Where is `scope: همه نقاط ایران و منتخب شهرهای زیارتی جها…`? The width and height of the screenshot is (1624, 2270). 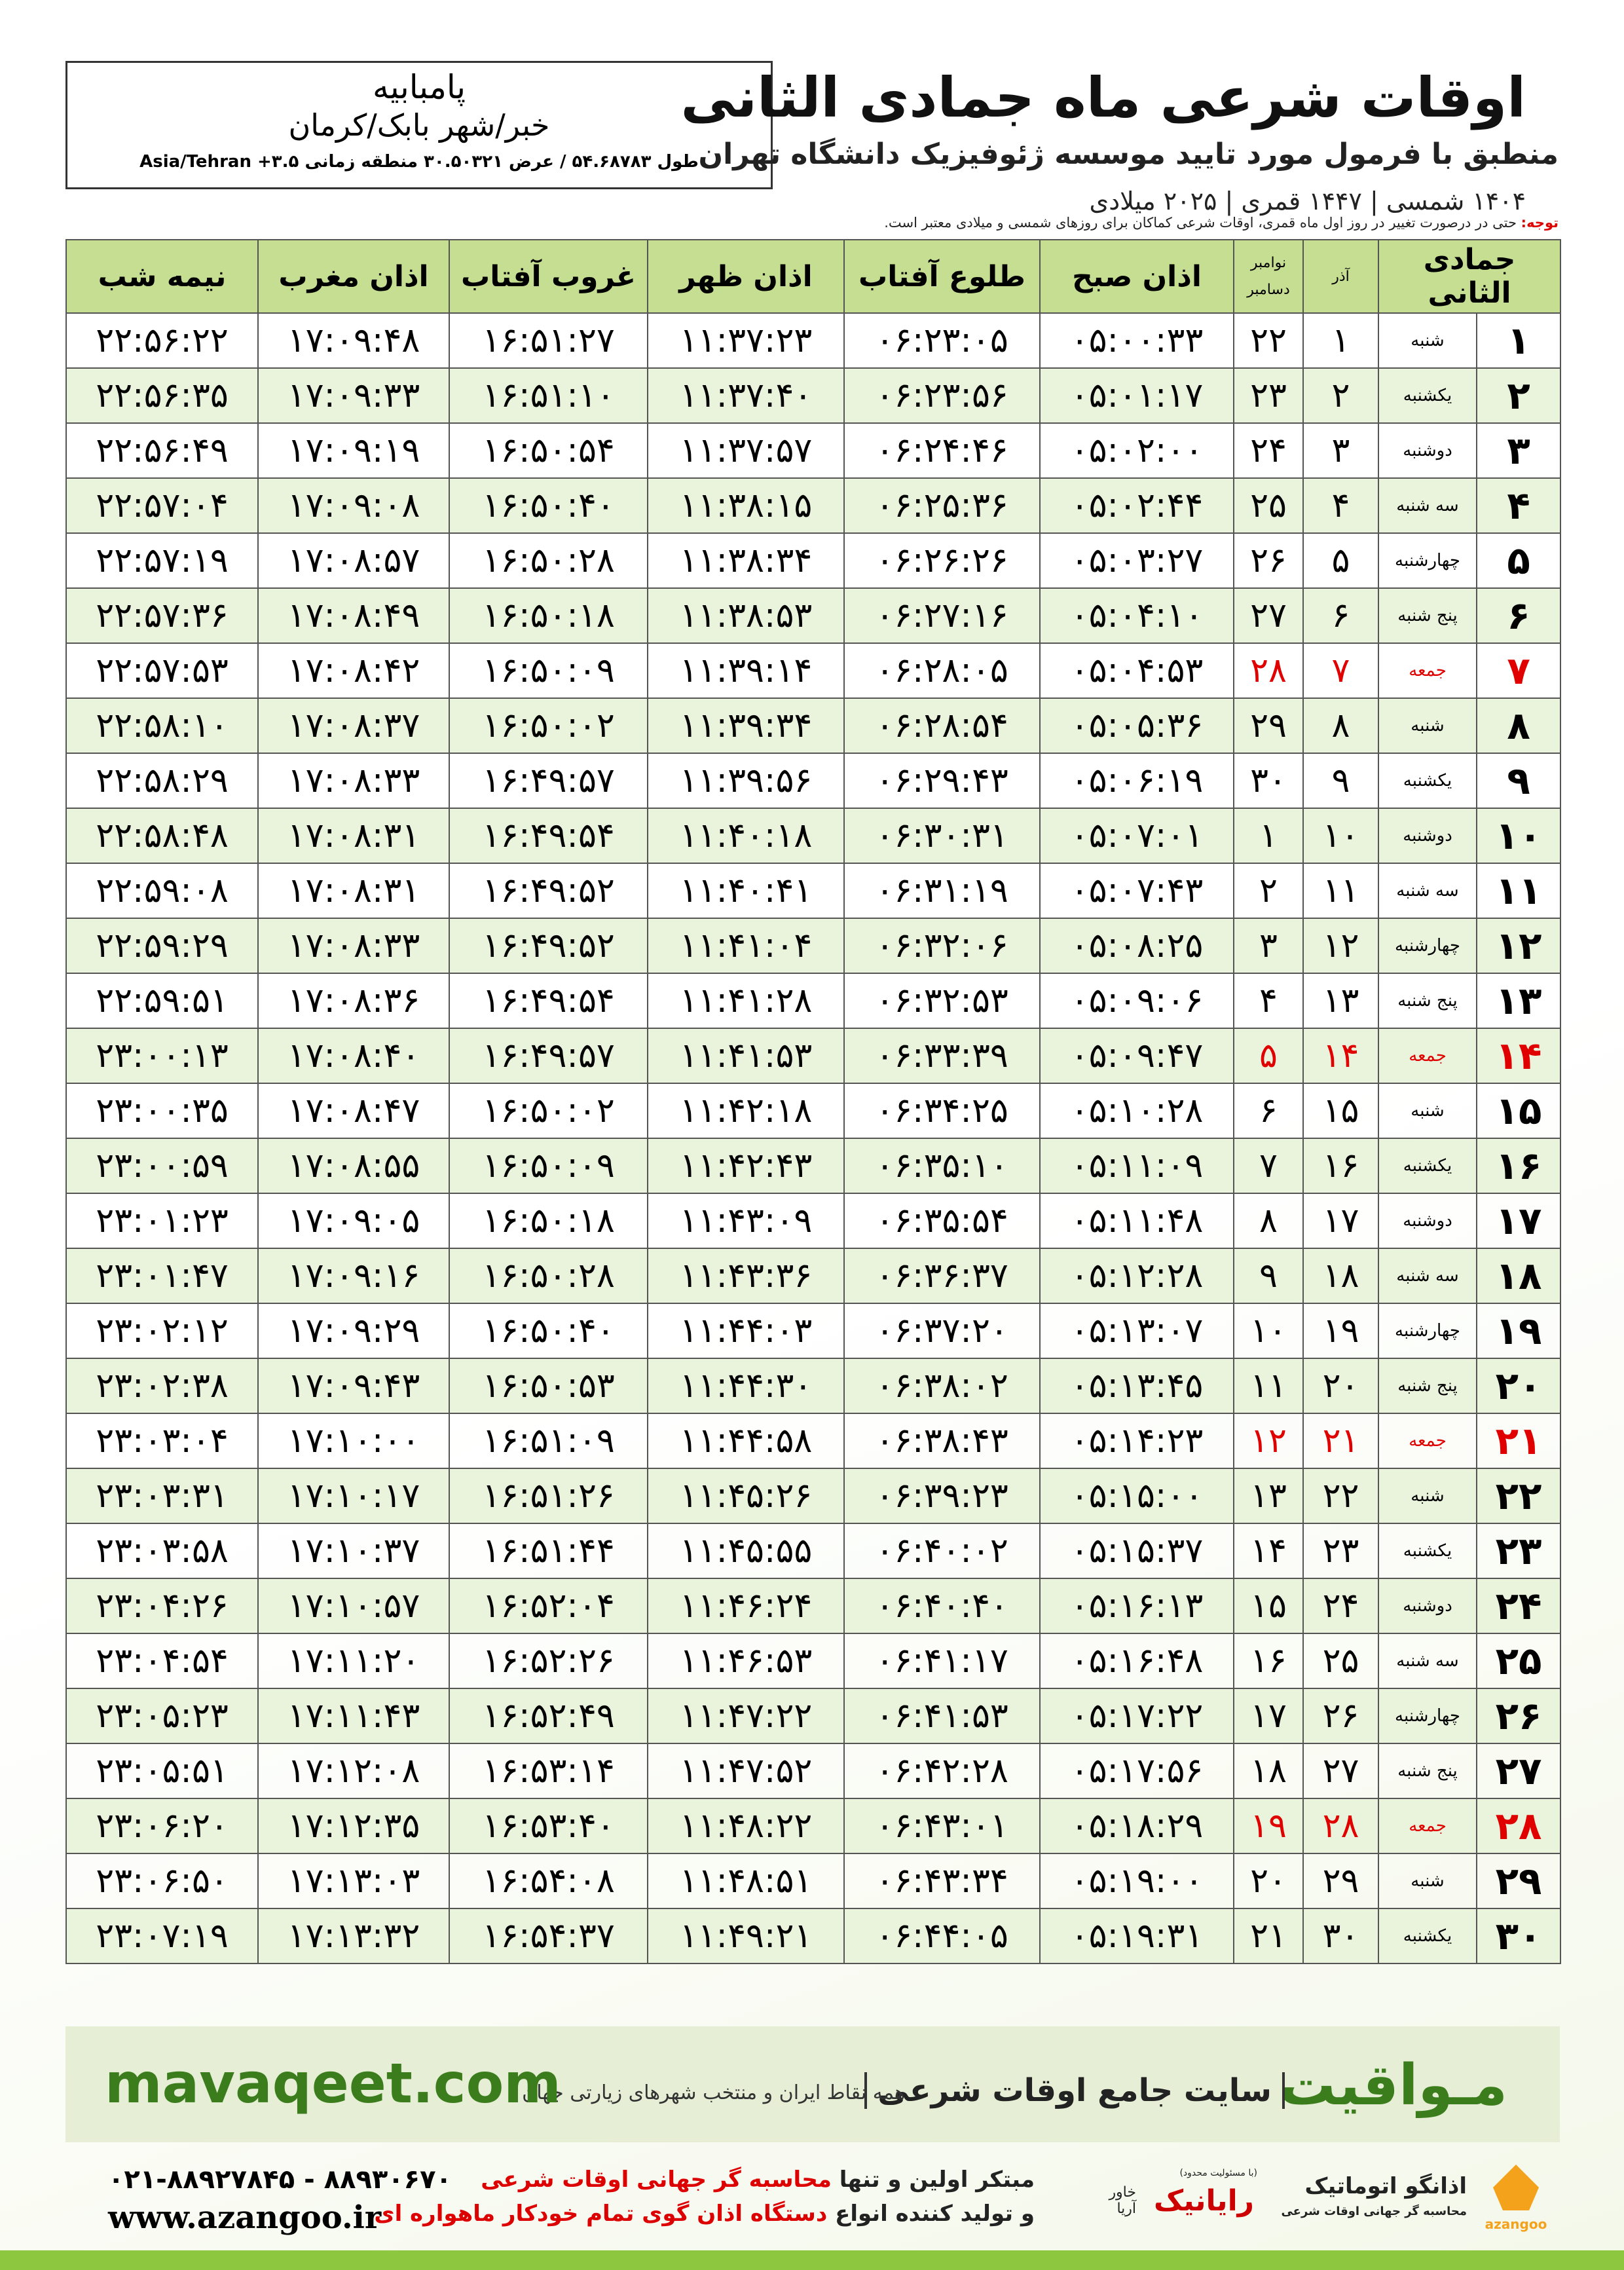
scope: همه نقاط ایران و منتخب شهرهای زیارتی جها… is located at coordinates (713, 2092).